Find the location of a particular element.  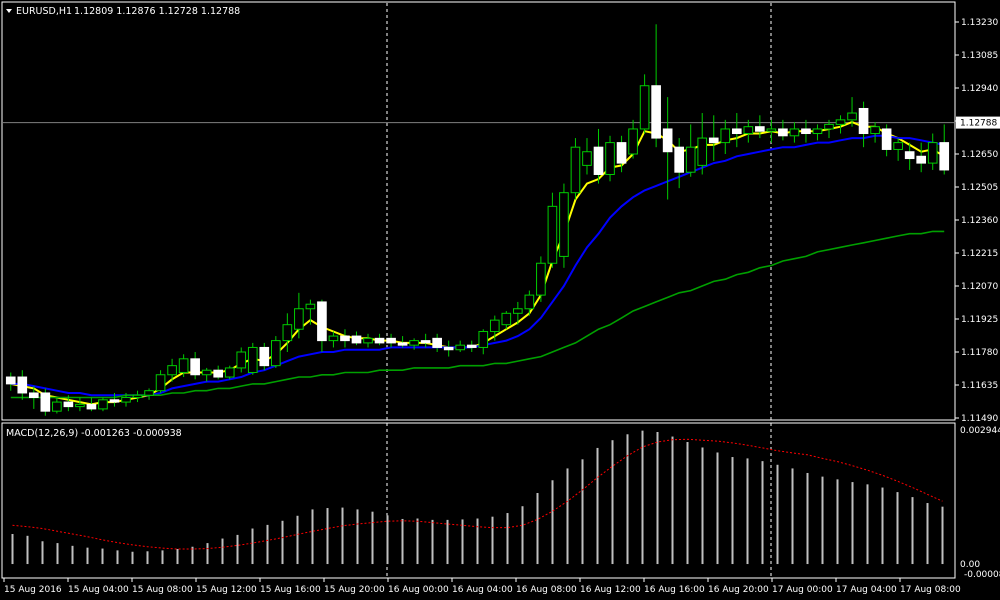

price-tick-label: 1.11925 is located at coordinates (979, 320).